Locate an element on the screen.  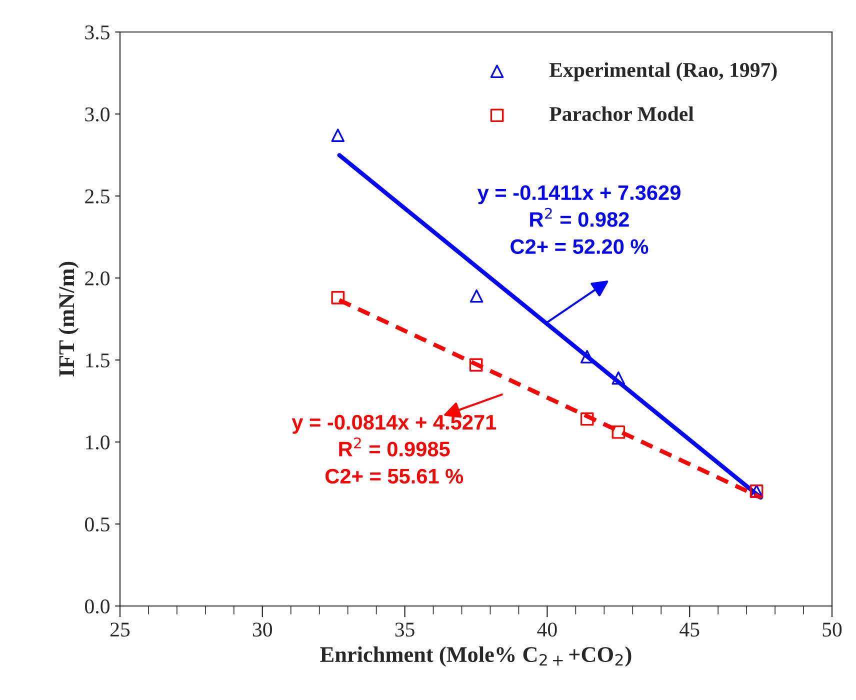
y-tick-label: 0.5 is located at coordinates (97, 524).